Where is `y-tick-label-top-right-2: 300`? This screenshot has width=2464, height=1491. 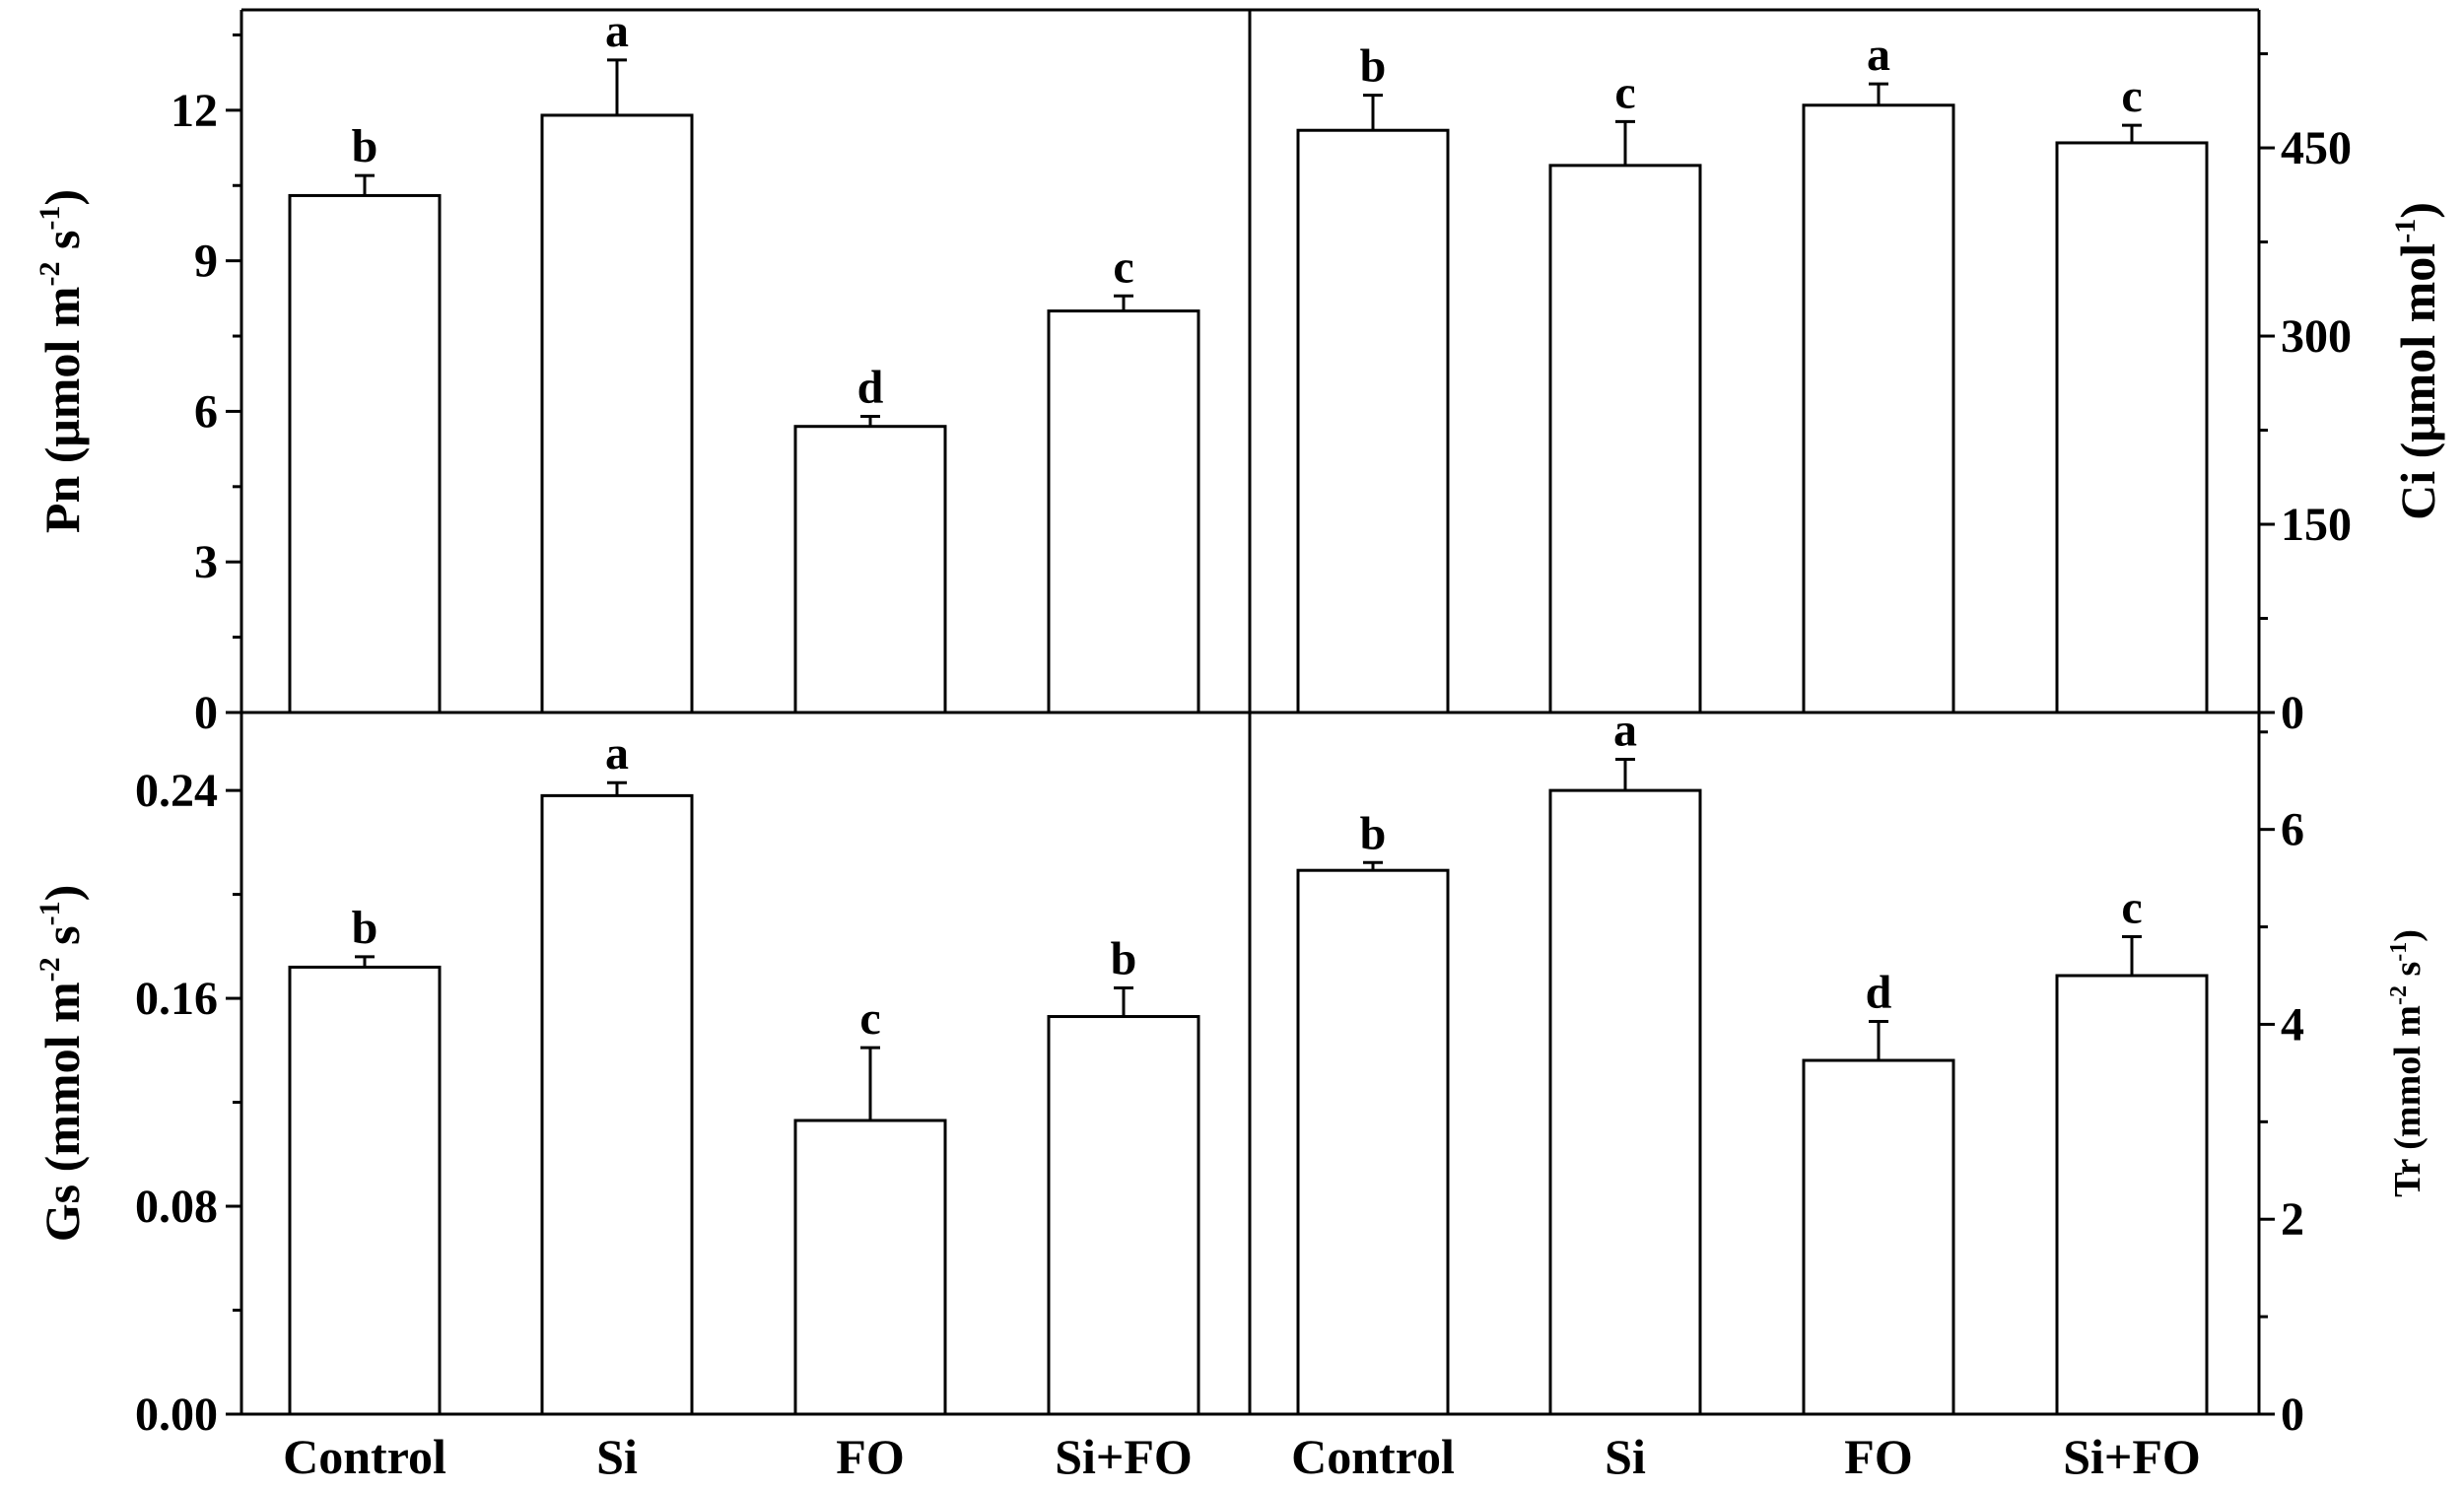 y-tick-label-top-right-2: 300 is located at coordinates (2316, 337).